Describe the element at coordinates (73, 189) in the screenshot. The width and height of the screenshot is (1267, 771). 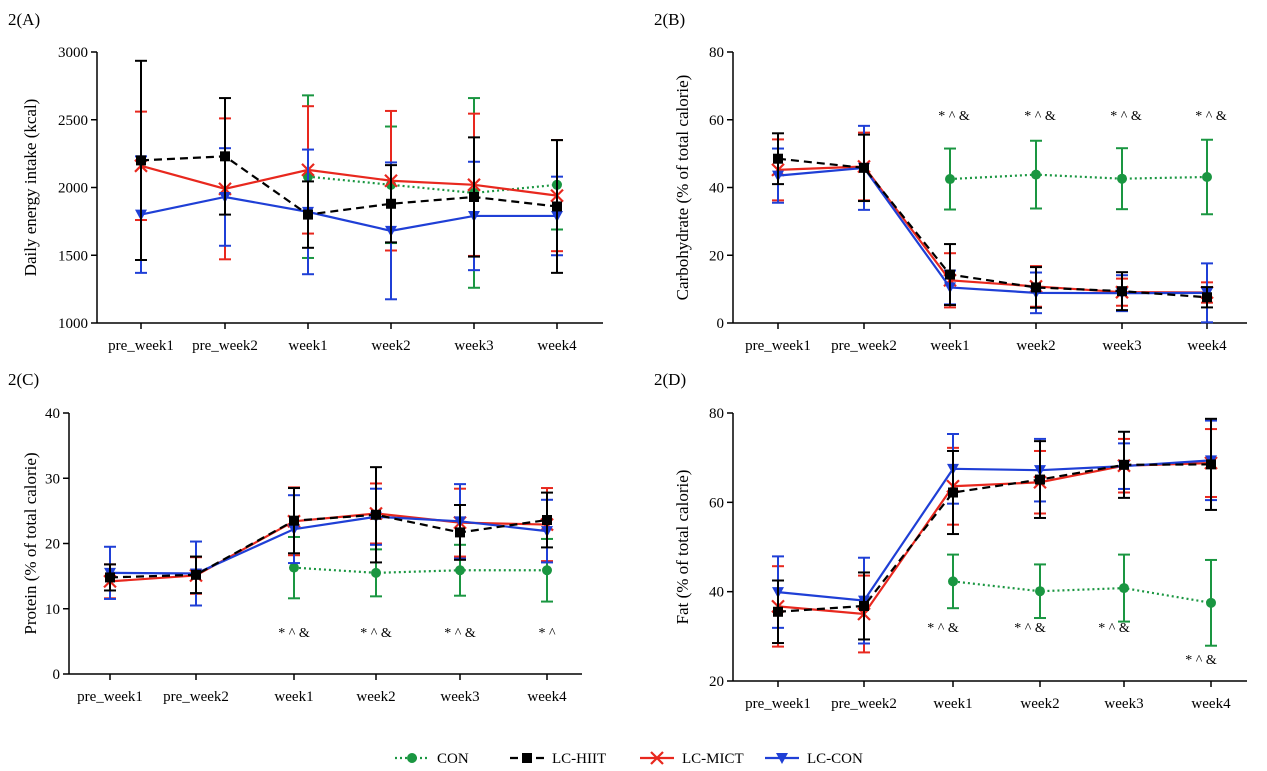
I see `y-tick-label: 2000` at that location.